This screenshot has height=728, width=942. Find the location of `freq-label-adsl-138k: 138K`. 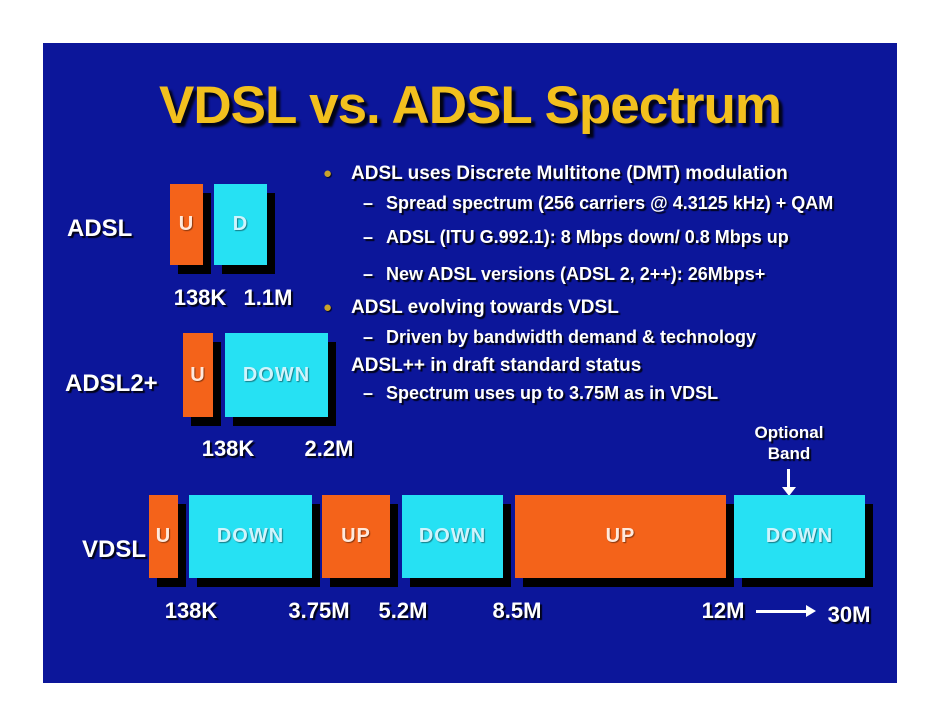

freq-label-adsl-138k: 138K is located at coordinates (200, 297).